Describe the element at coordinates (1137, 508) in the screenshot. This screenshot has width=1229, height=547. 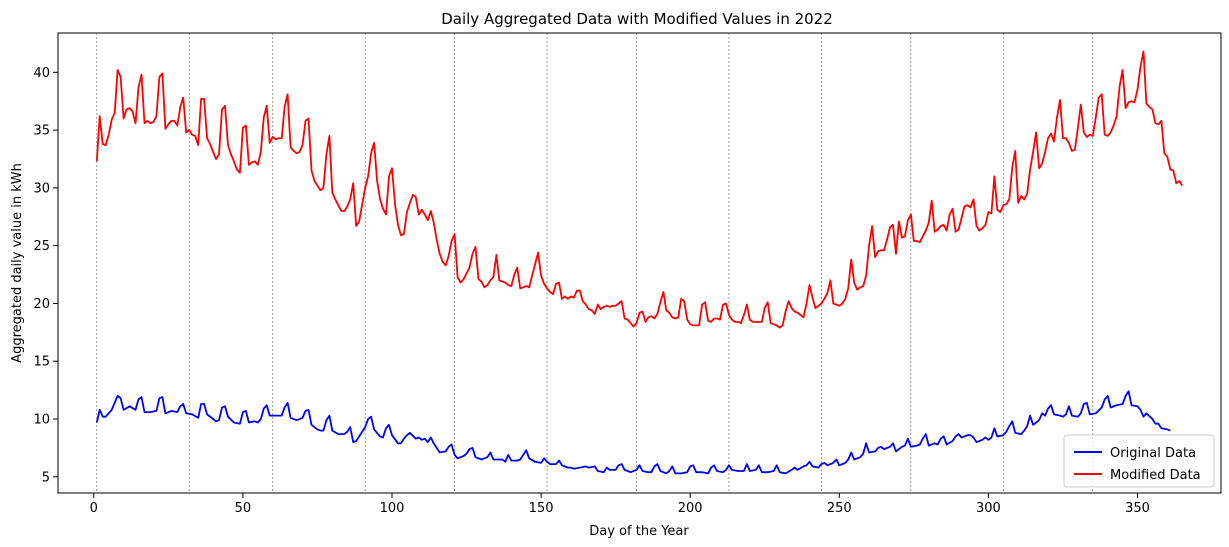
I see `x-tick-label: 350` at that location.